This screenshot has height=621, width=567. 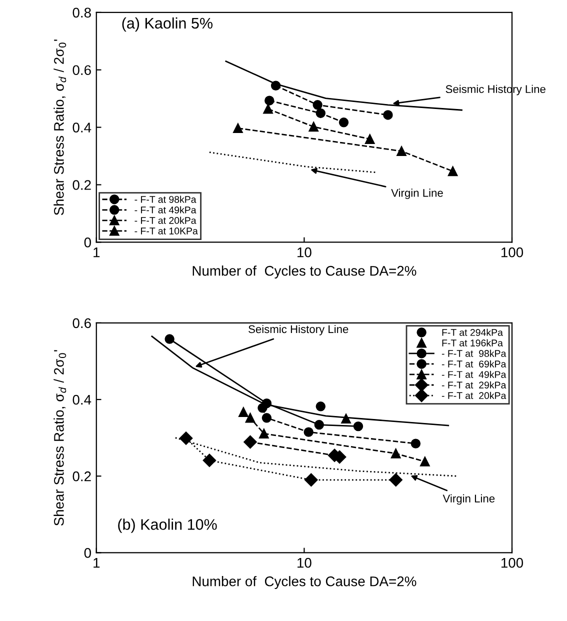 I want to click on legend-label: - F-T at 69kPa, so click(x=474, y=364).